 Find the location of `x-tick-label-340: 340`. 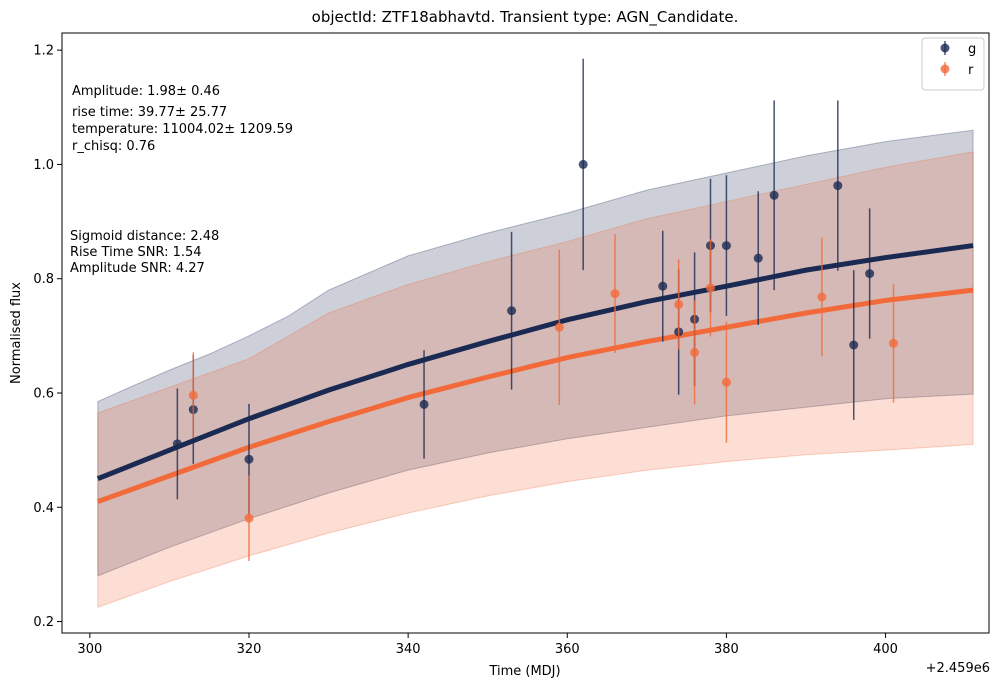

x-tick-label-340: 340 is located at coordinates (408, 649).